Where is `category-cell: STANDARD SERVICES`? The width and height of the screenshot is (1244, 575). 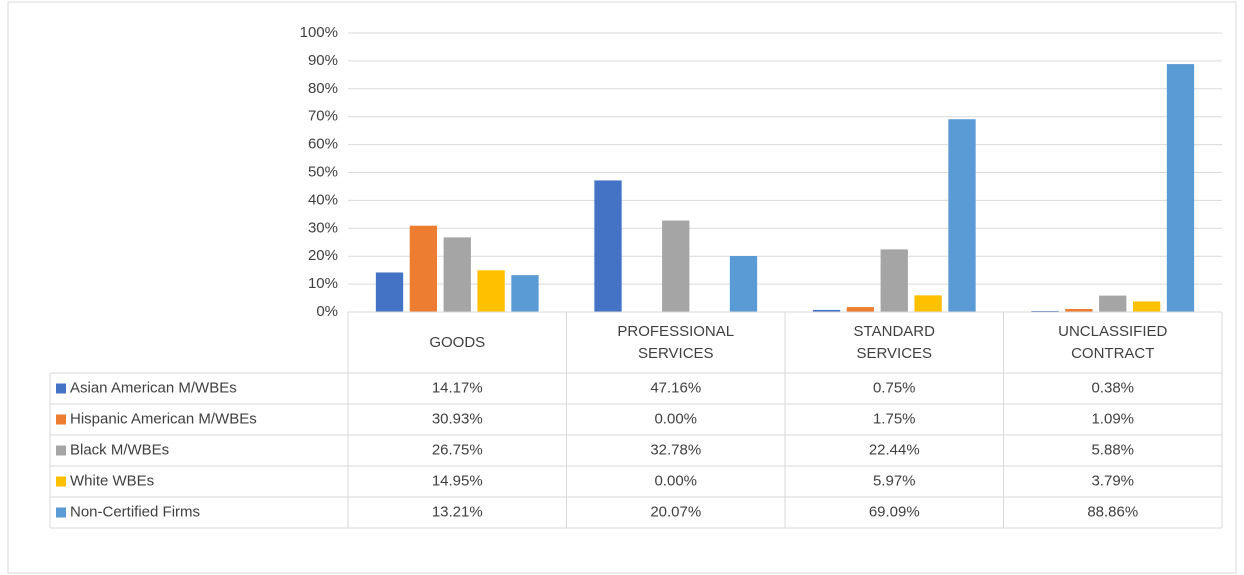 category-cell: STANDARD SERVICES is located at coordinates (894, 342).